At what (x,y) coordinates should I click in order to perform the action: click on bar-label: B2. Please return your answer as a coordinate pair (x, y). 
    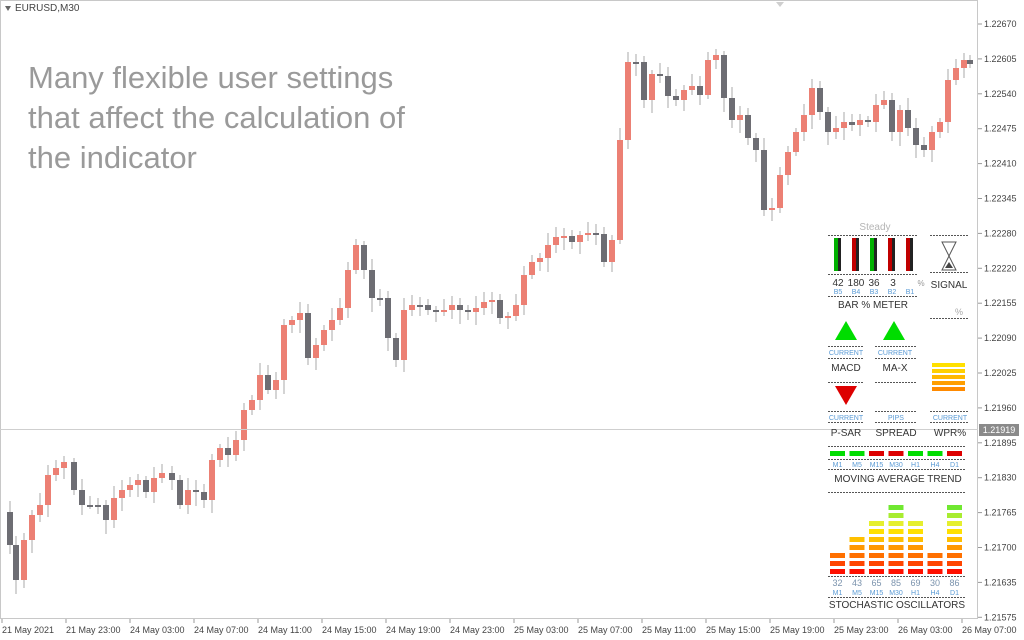
    Looking at the image, I should click on (892, 292).